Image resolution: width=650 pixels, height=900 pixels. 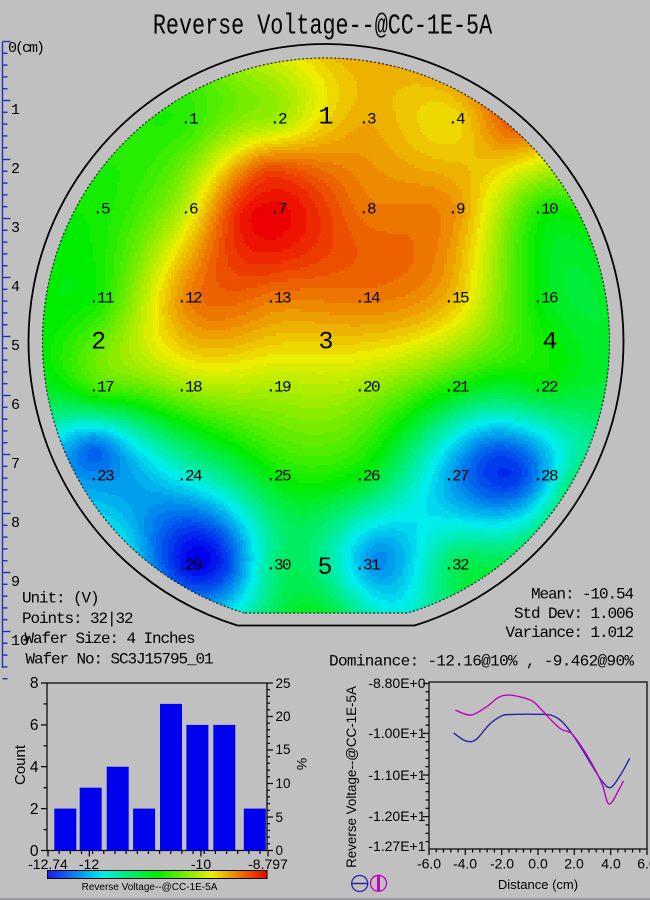 What do you see at coordinates (268, 864) in the screenshot?
I see `svg-text: -8.797` at bounding box center [268, 864].